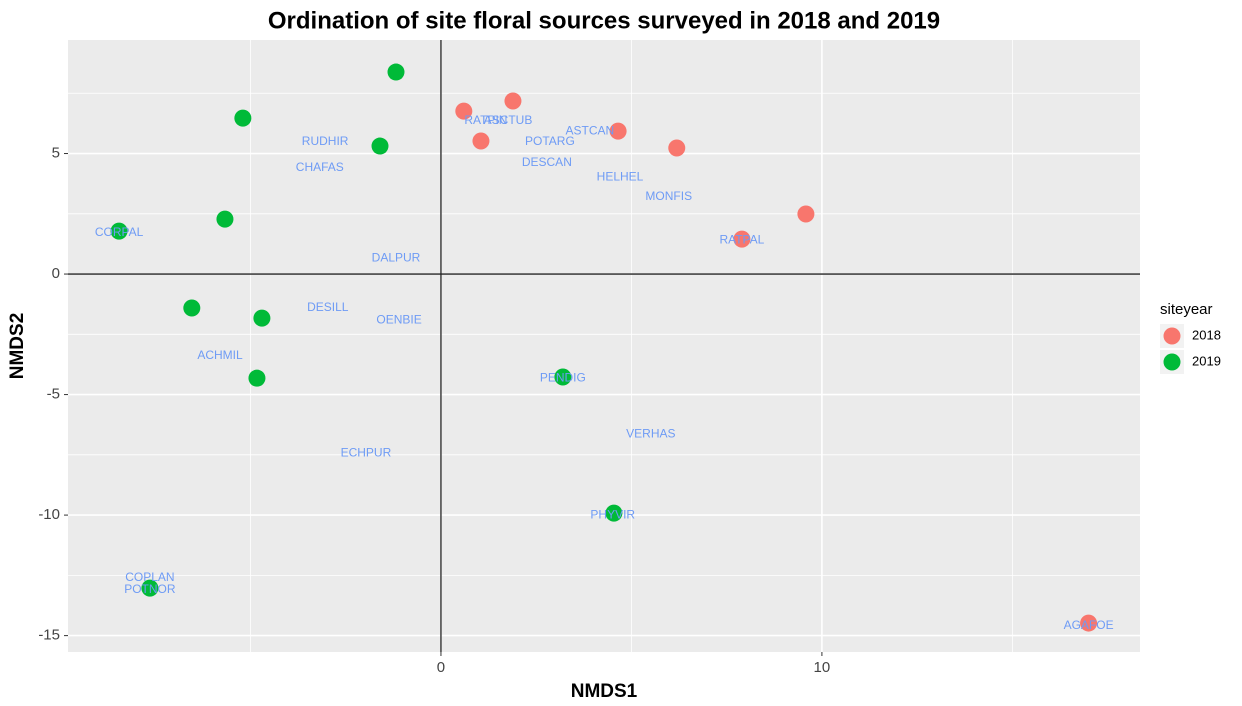 The image size is (1242, 706). Describe the element at coordinates (1186, 309) in the screenshot. I see `legend-title: siteyear` at that location.